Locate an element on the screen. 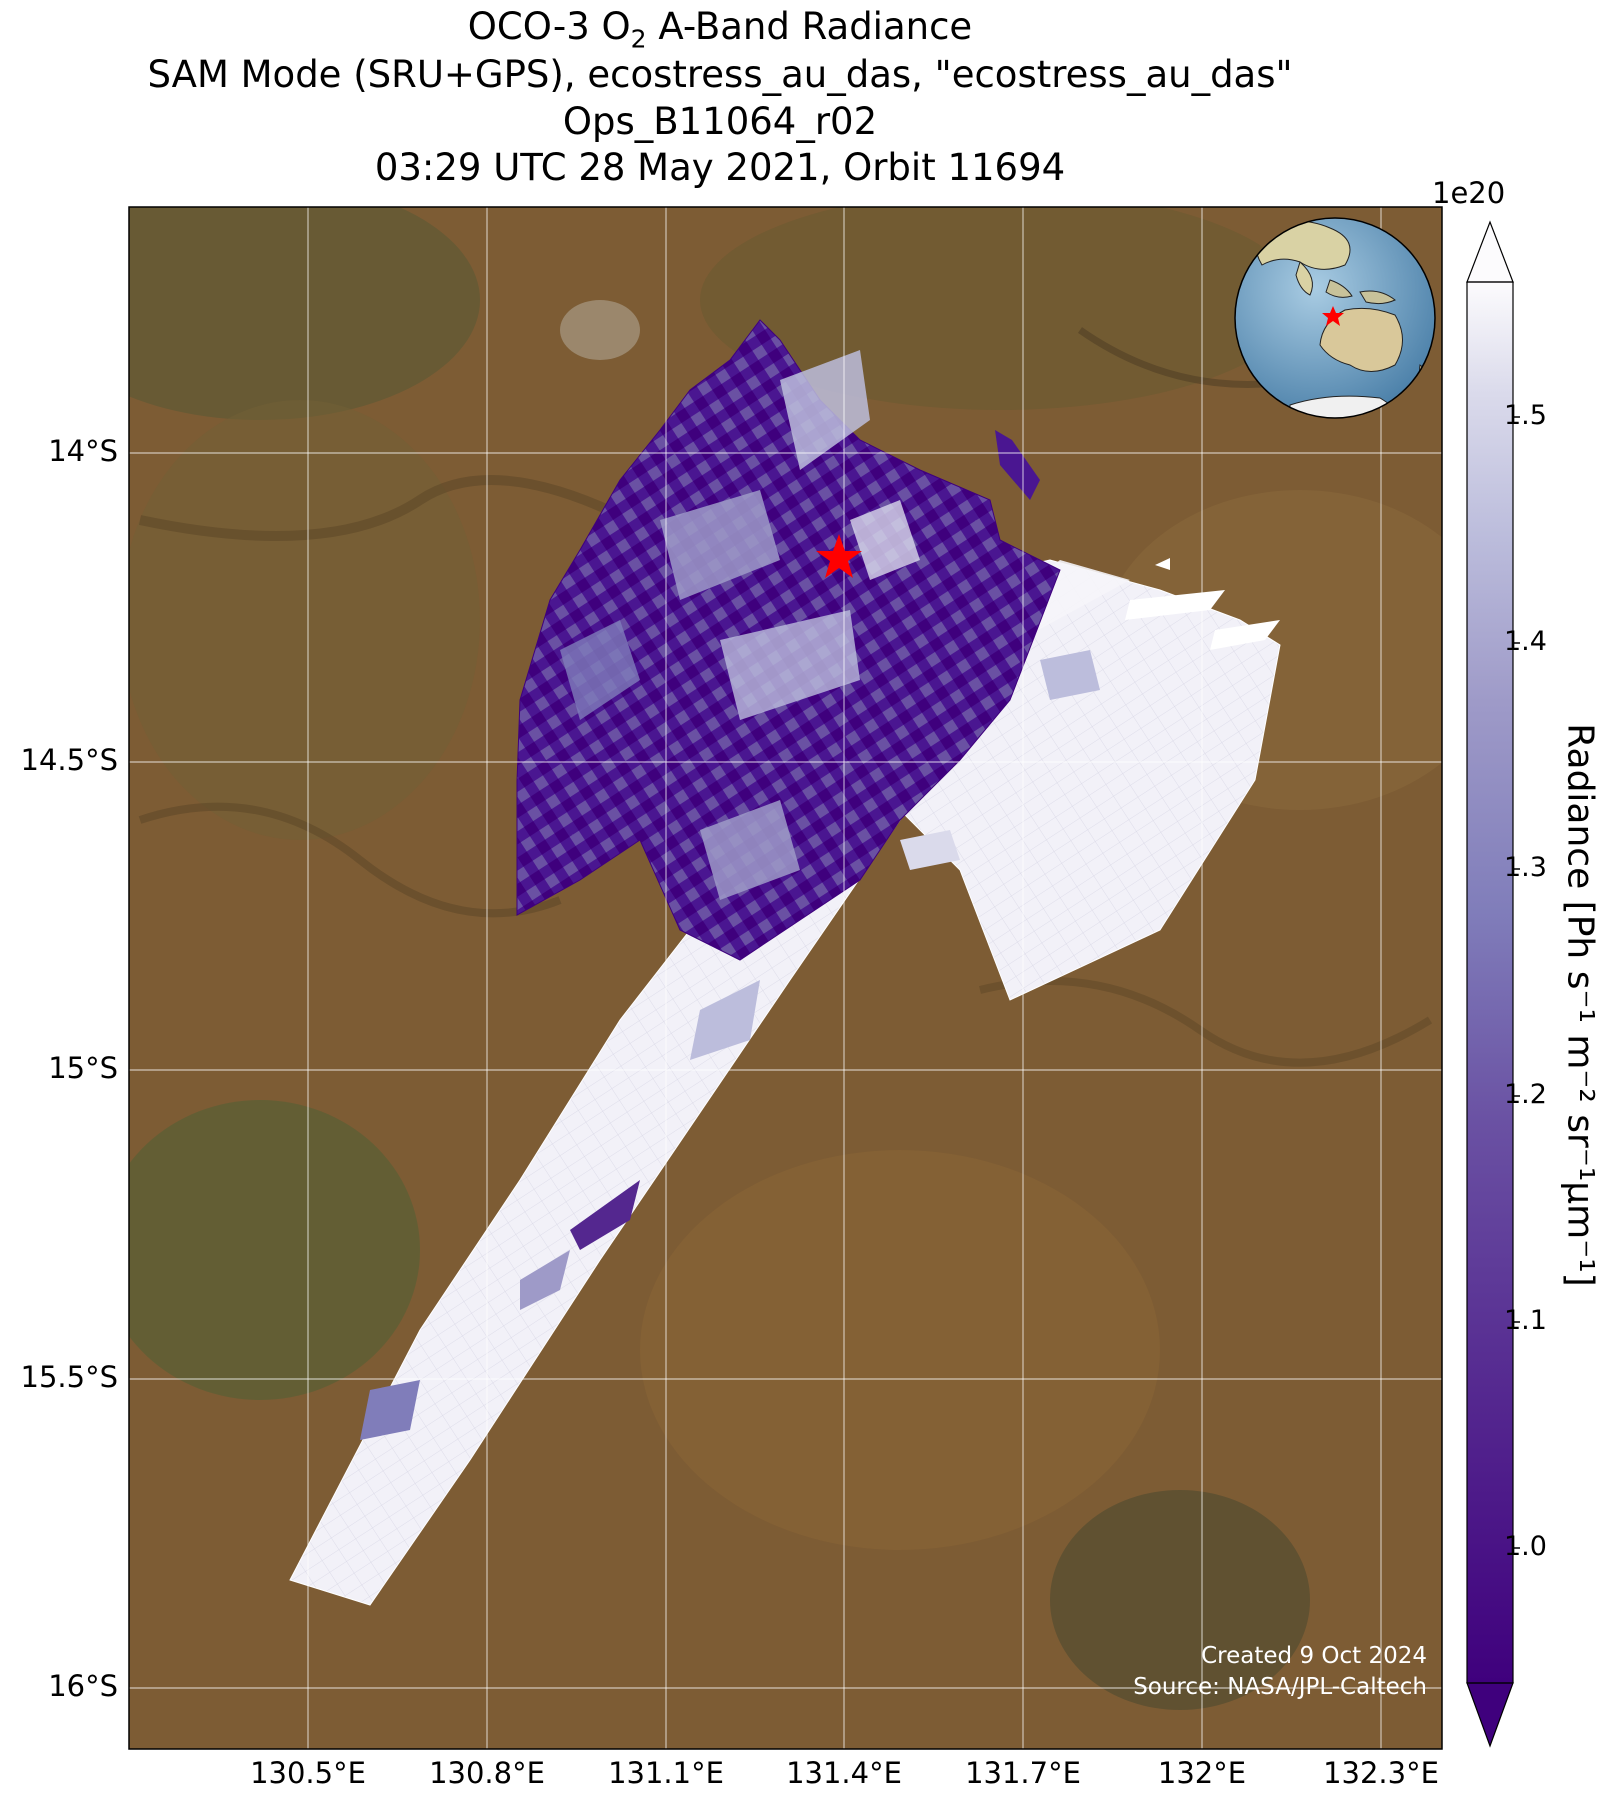  colorbar is located at coordinates (1493, 984).